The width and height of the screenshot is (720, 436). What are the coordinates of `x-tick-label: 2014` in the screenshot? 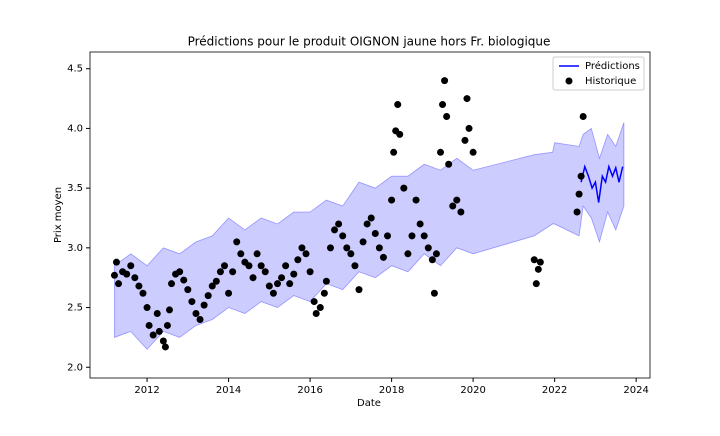 It's located at (228, 390).